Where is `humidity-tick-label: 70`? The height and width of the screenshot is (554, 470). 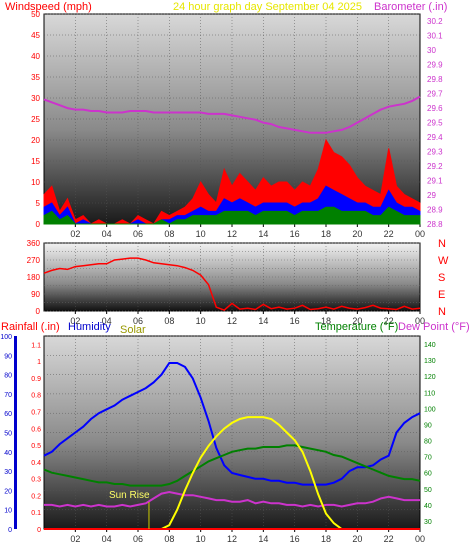
humidity-tick-label: 70 is located at coordinates (8, 395).